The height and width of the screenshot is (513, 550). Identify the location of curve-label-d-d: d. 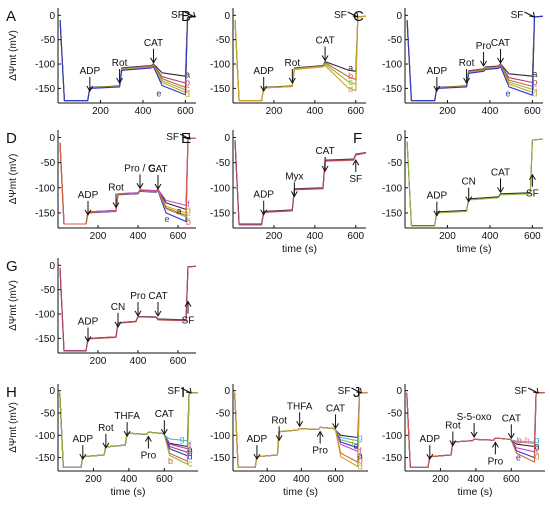
(188, 210).